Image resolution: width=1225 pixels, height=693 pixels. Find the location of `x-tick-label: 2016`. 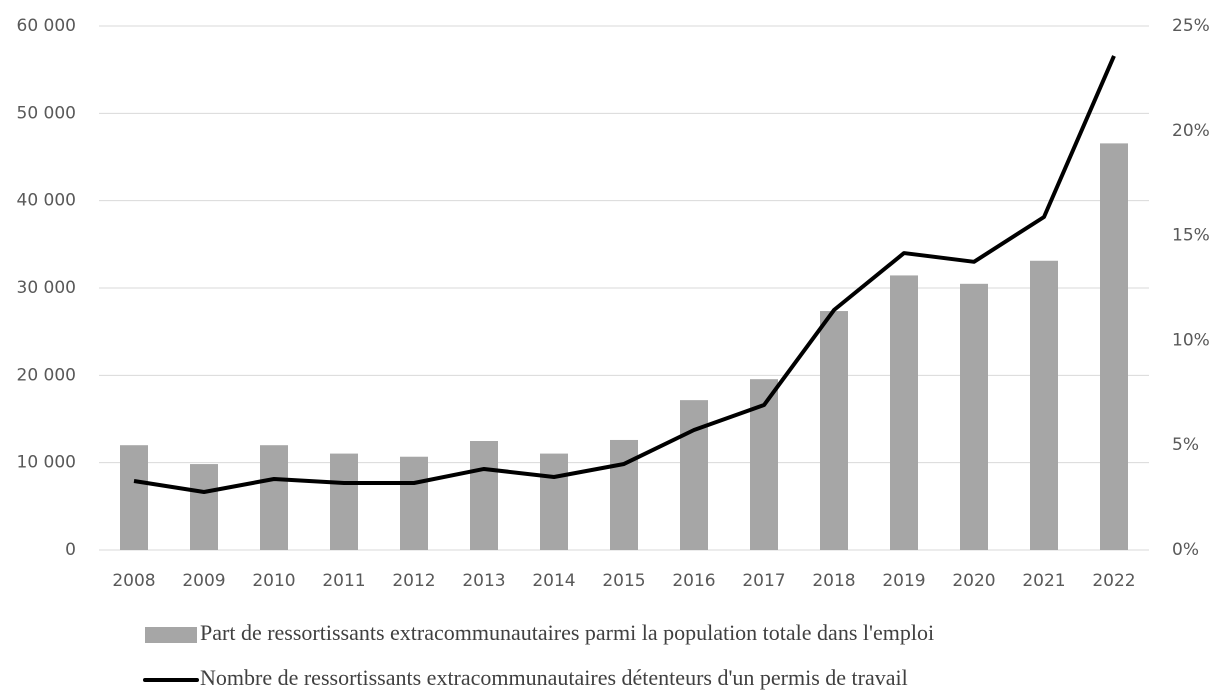

x-tick-label: 2016 is located at coordinates (693, 581).